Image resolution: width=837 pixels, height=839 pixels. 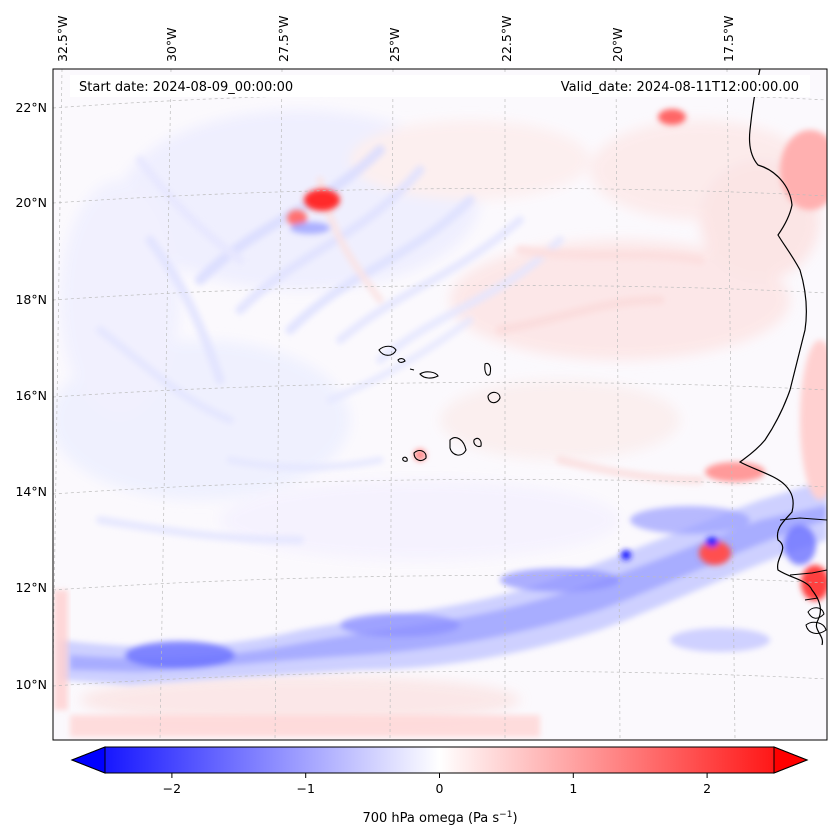 I want to click on colorbar-min-extend, so click(x=88, y=760).